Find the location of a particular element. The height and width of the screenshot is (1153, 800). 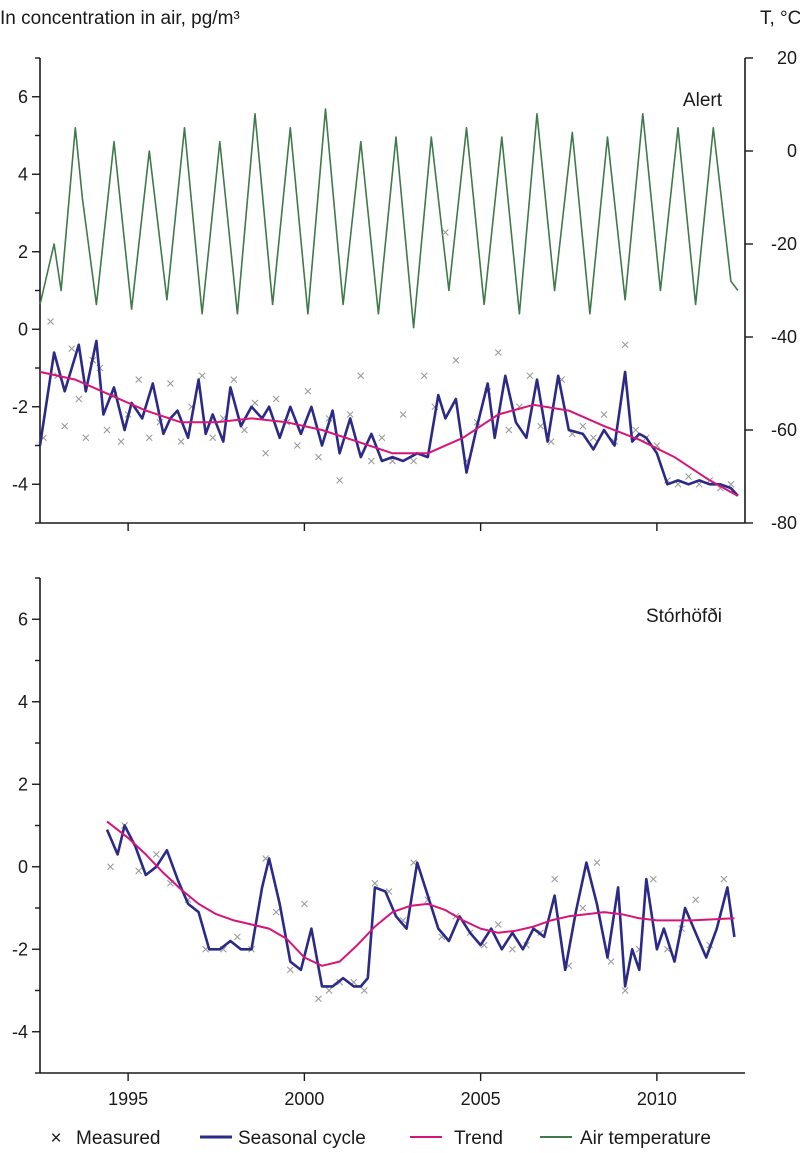

y-tick-label-alert: 2 is located at coordinates (23, 252).